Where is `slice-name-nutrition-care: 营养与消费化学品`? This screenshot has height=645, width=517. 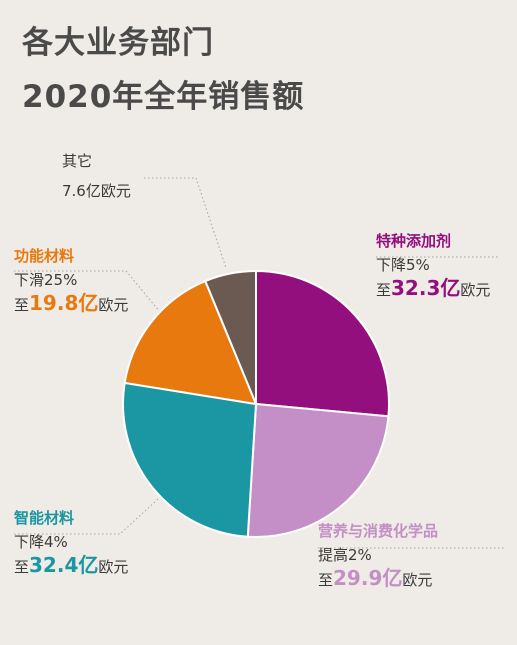
slice-name-nutrition-care: 营养与消费化学品 is located at coordinates (378, 531).